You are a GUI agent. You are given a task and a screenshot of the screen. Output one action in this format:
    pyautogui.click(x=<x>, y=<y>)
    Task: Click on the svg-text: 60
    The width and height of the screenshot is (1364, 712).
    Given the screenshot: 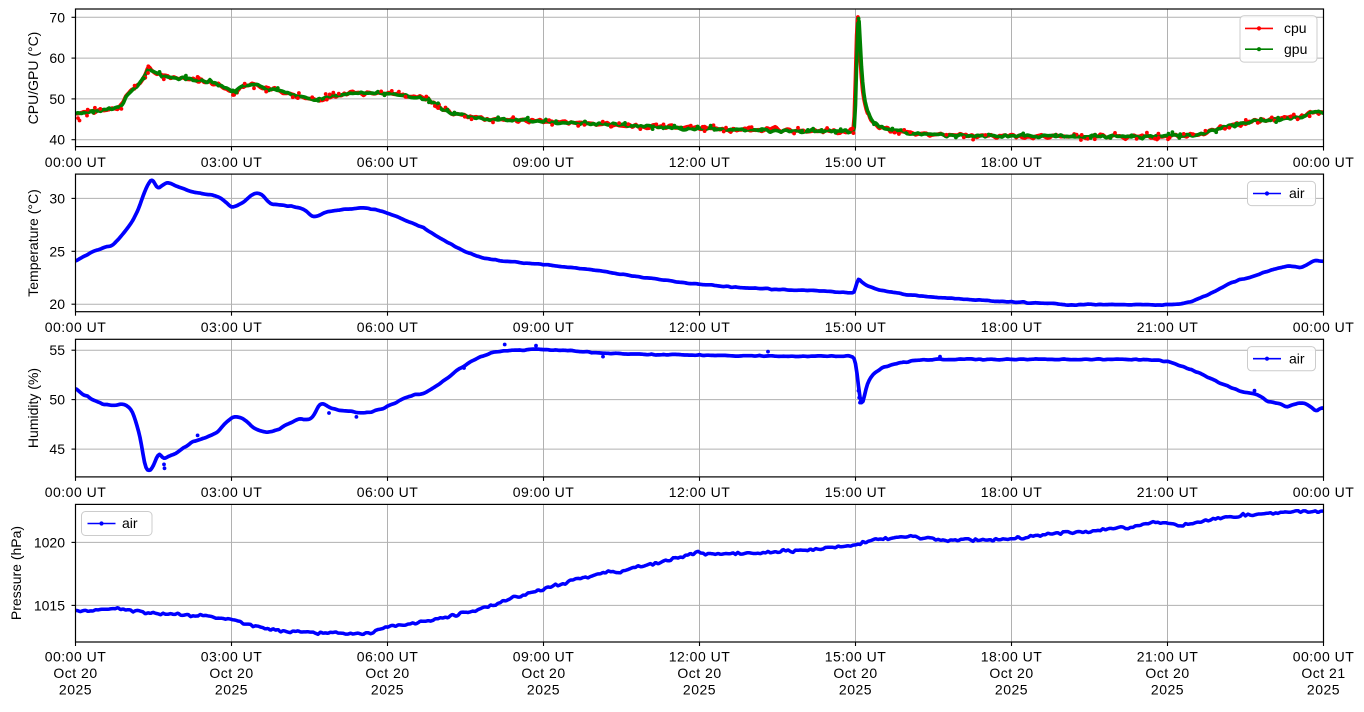 What is the action you would take?
    pyautogui.click(x=57, y=58)
    